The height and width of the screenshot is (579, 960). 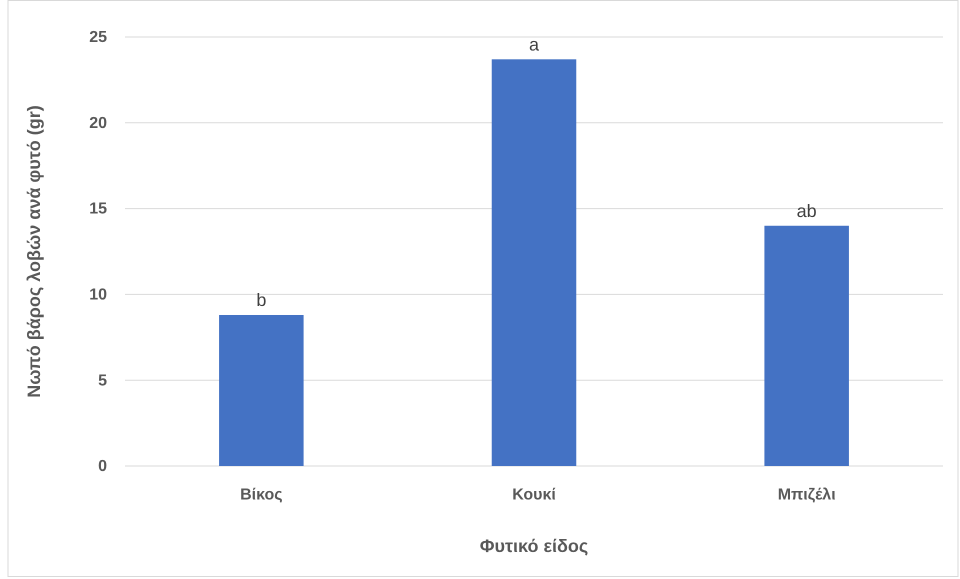 I want to click on y-tick-label: 15, so click(x=98, y=209).